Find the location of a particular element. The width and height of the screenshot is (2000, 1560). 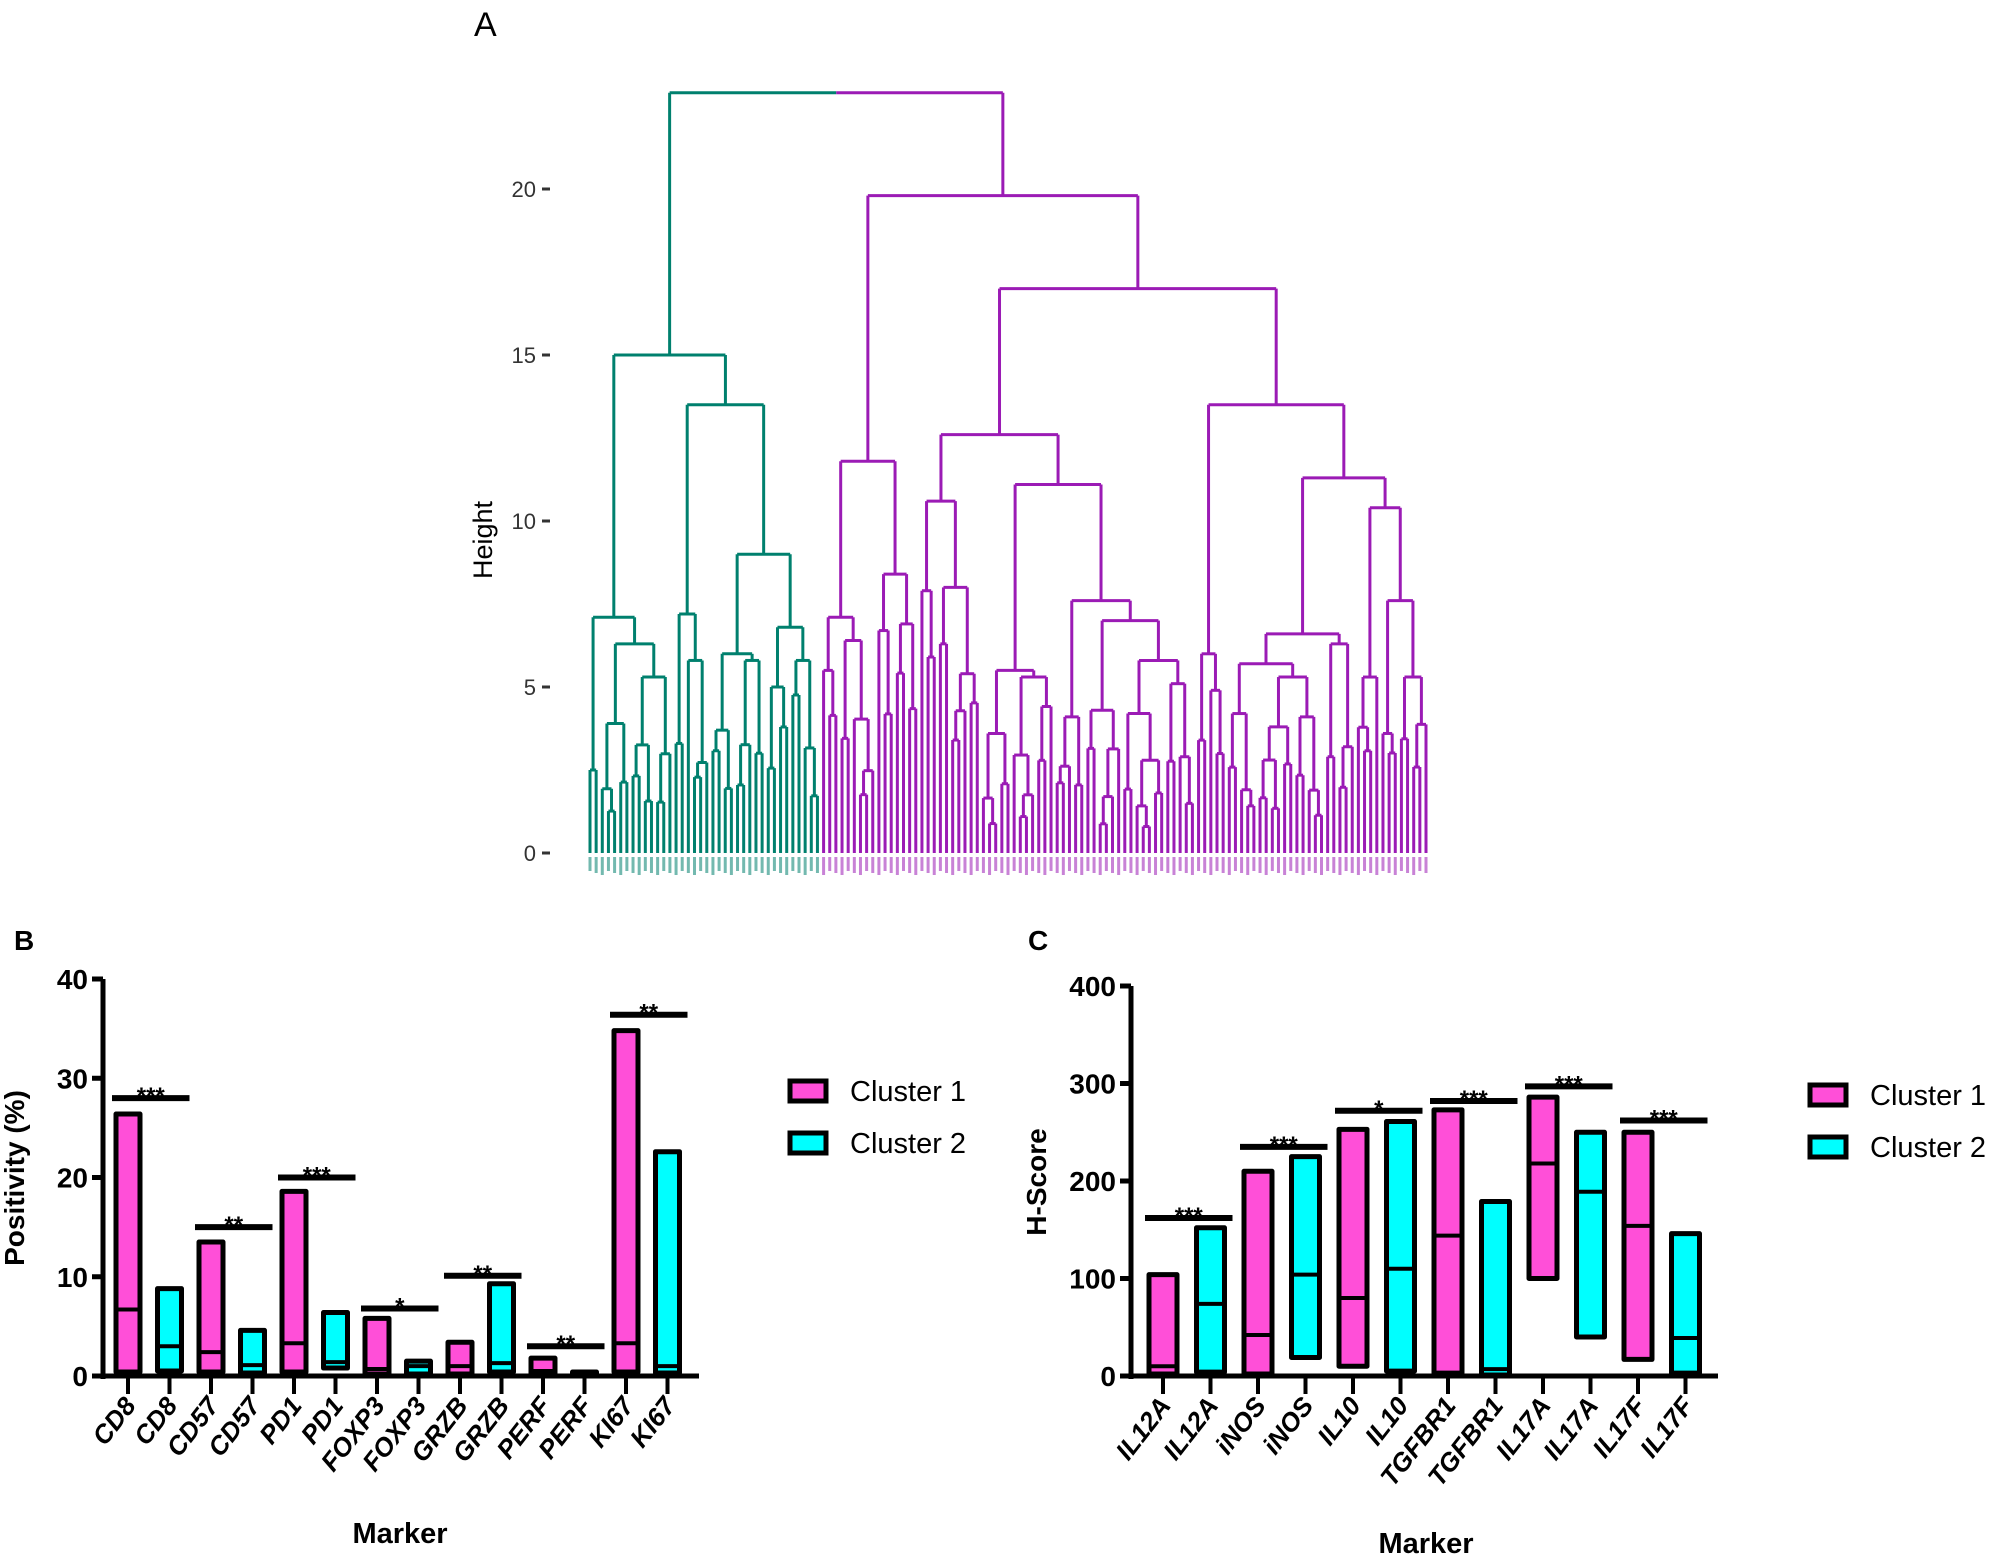

y-tick-label: 20 is located at coordinates (72, 1178).